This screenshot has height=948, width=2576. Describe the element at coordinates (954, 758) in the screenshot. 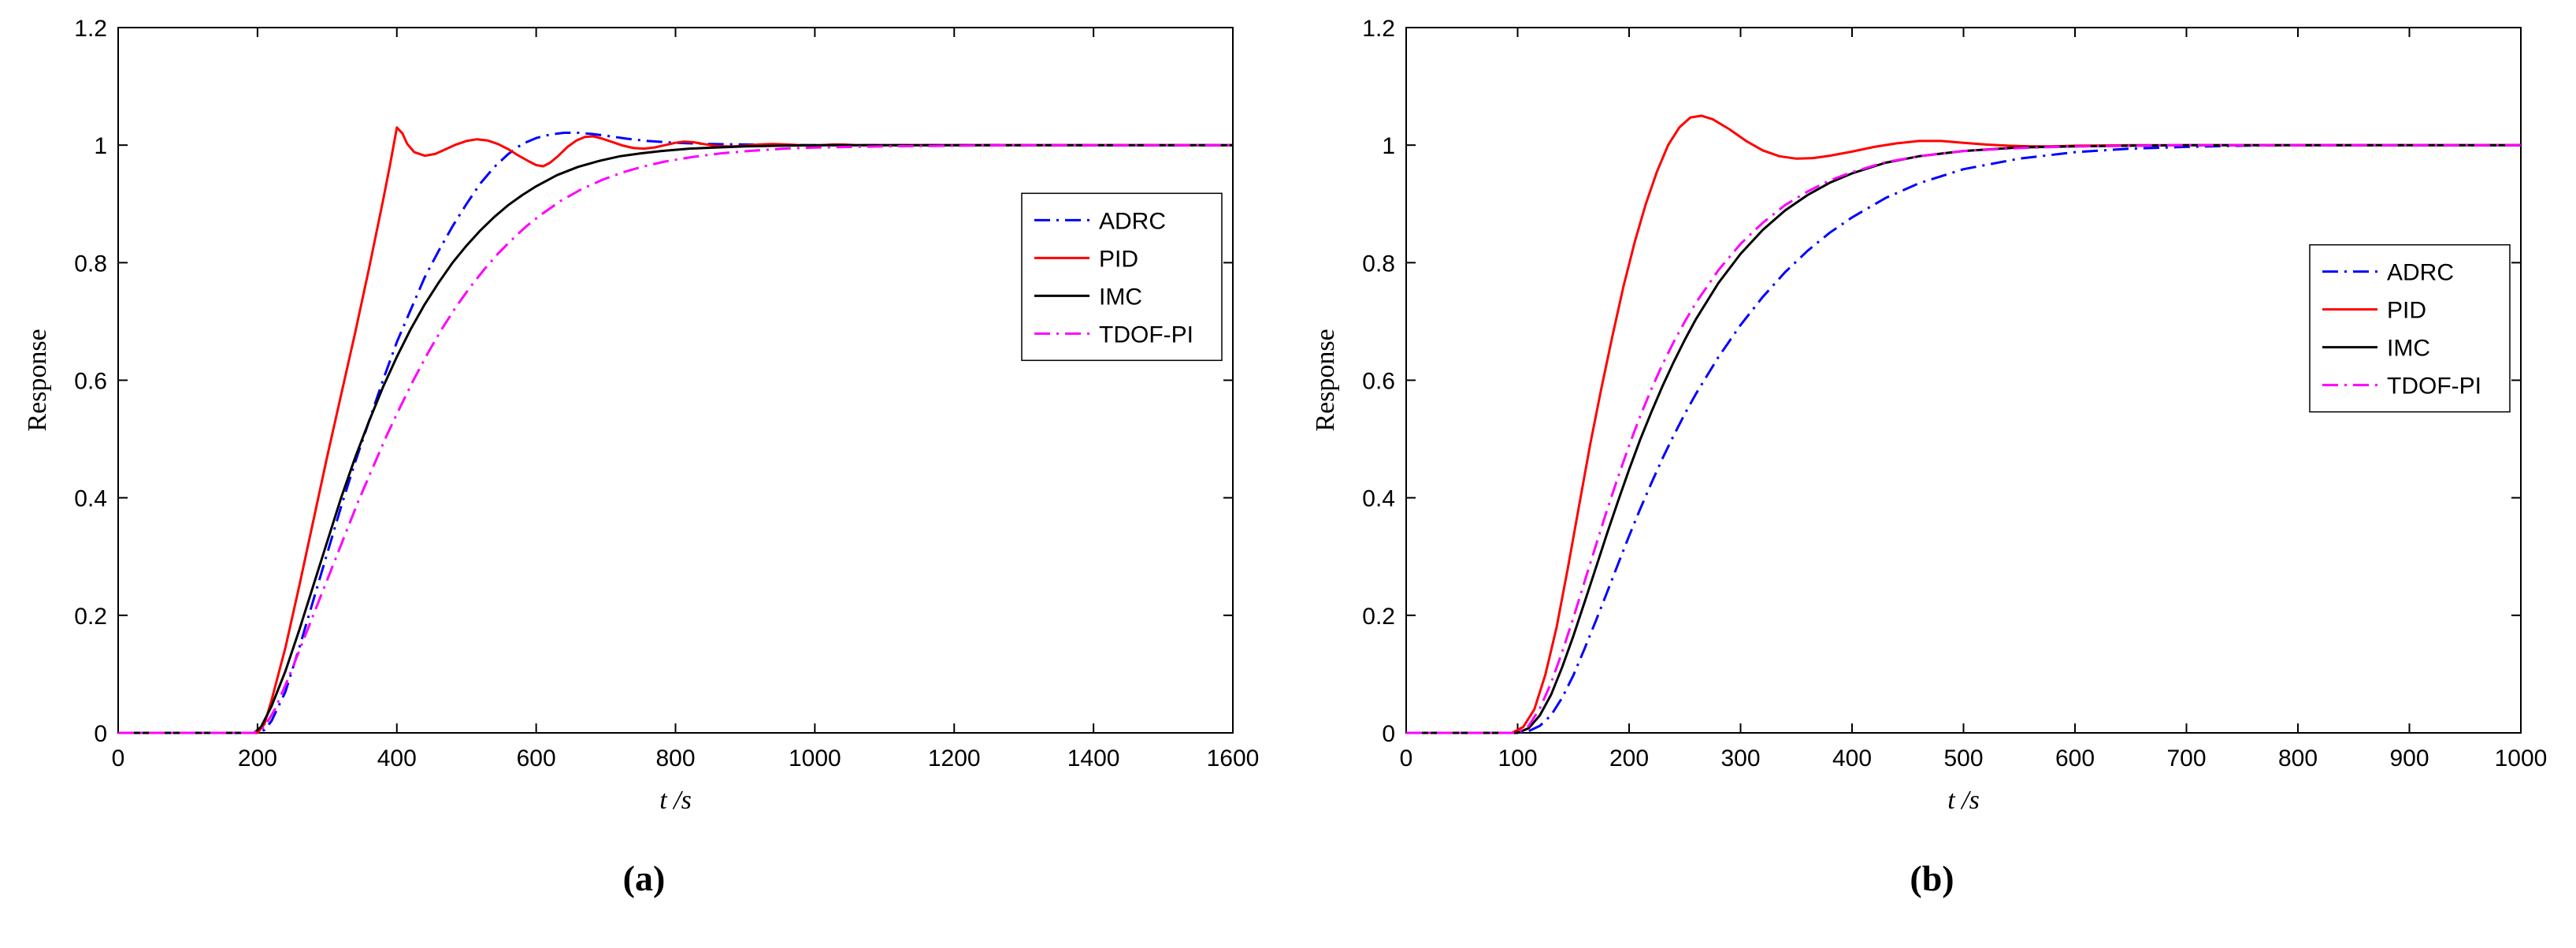

I see `x-tick-label: 1200` at that location.